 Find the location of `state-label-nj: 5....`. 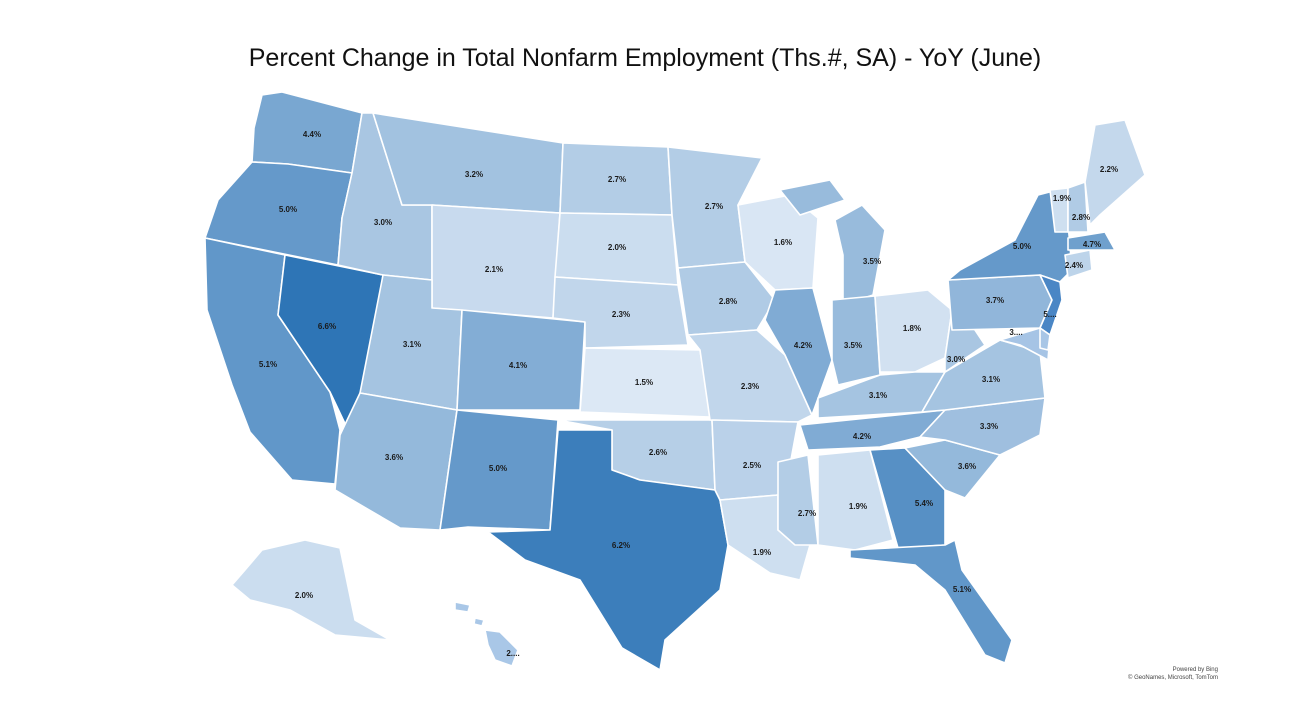

state-label-nj: 5.... is located at coordinates (1049, 314).